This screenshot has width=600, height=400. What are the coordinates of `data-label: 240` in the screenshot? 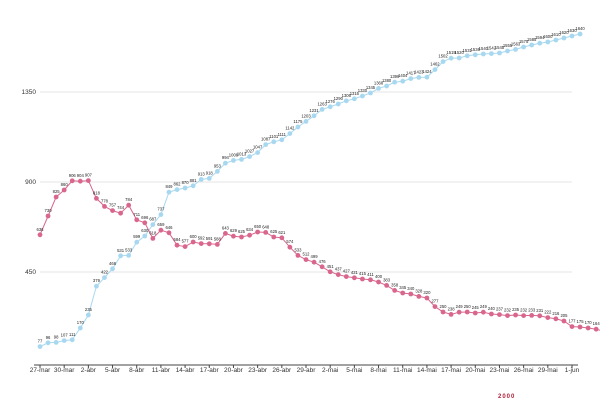 It's located at (492, 308).